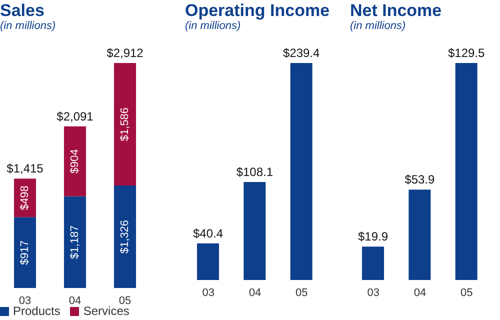 Image resolution: width=500 pixels, height=320 pixels. I want to click on data-label: $108.1, so click(255, 172).